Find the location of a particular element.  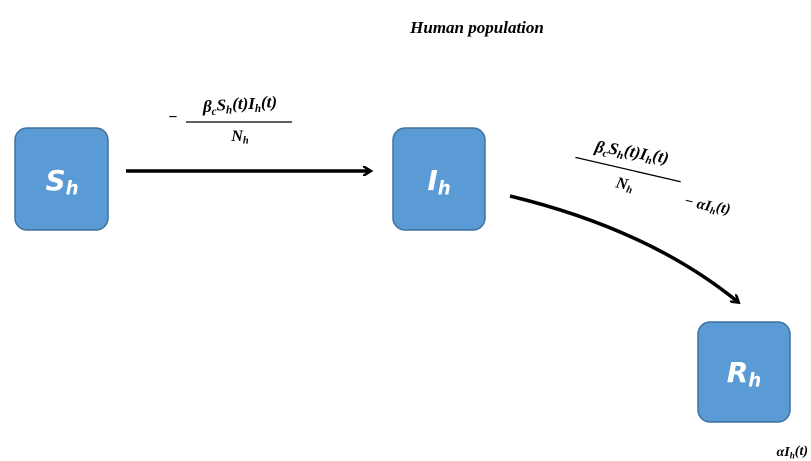

node-label: Sh is located at coordinates (61, 182).